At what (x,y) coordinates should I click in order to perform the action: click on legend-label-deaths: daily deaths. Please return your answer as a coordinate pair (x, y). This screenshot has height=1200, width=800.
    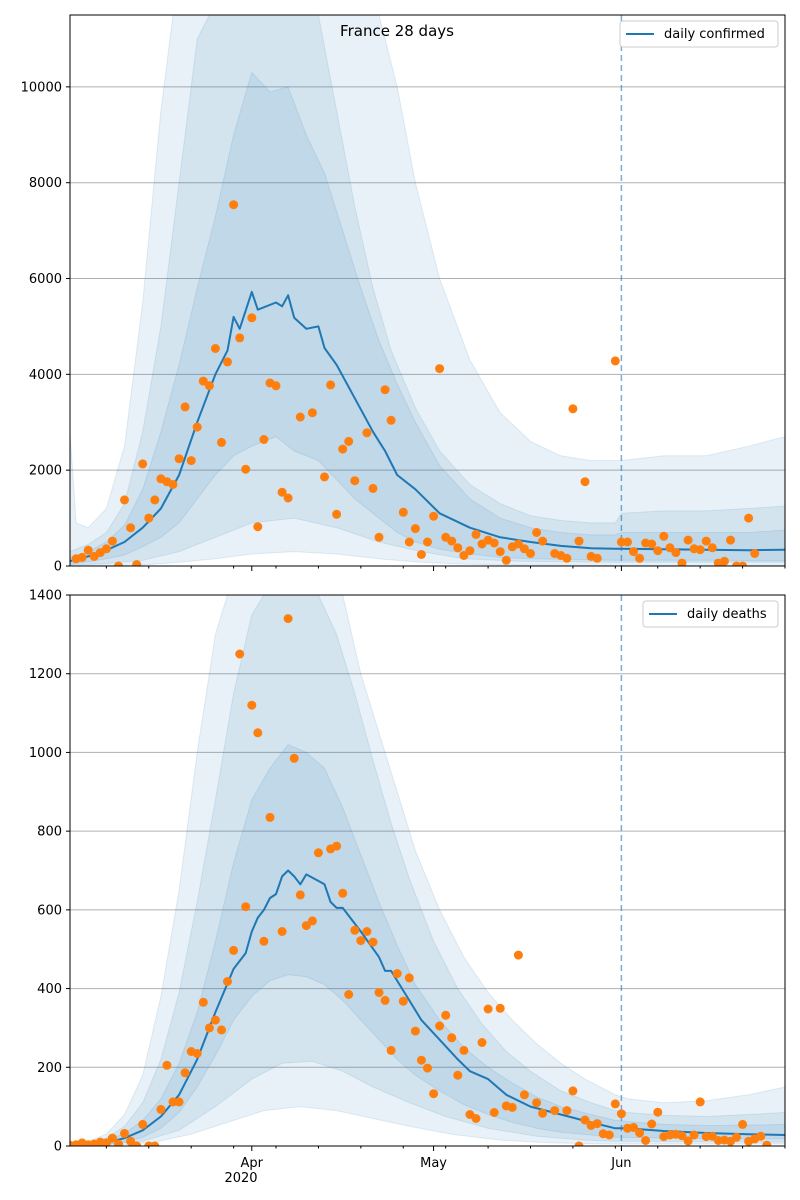
    Looking at the image, I should click on (727, 614).